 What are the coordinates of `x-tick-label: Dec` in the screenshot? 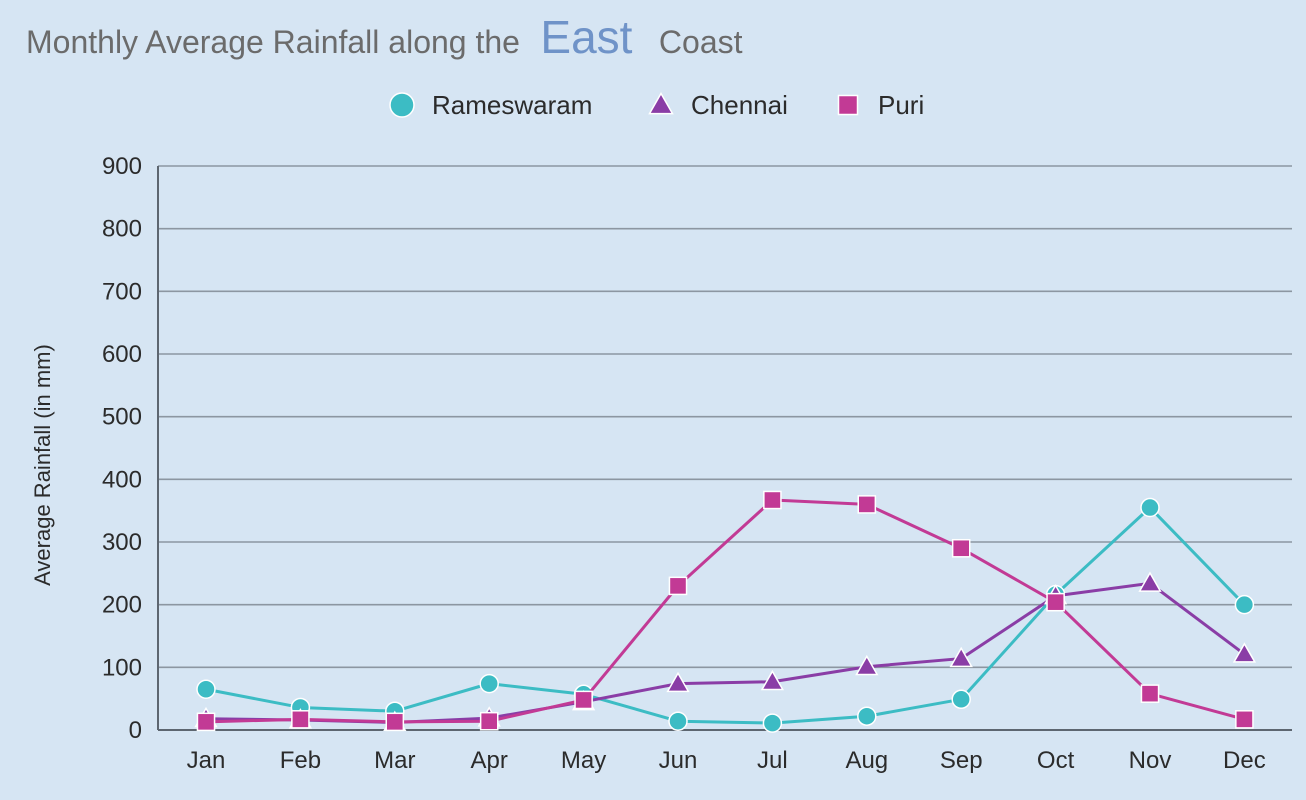 It's located at (1244, 760).